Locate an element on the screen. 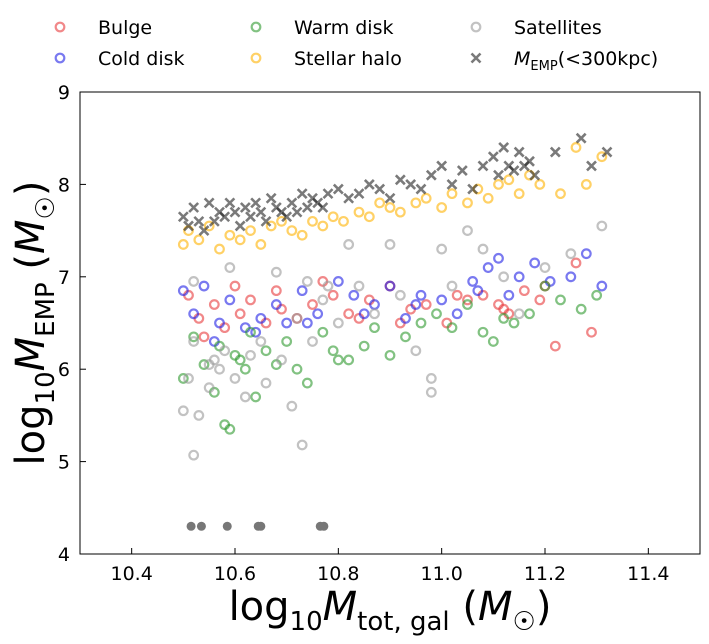 This screenshot has width=709, height=644. legend-label: Satellites is located at coordinates (558, 28).